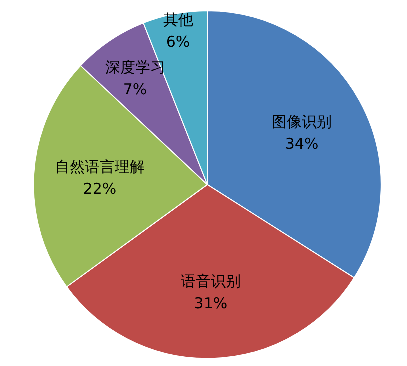 This screenshot has width=407, height=366. I want to click on slice-label: 其他, so click(178, 20).